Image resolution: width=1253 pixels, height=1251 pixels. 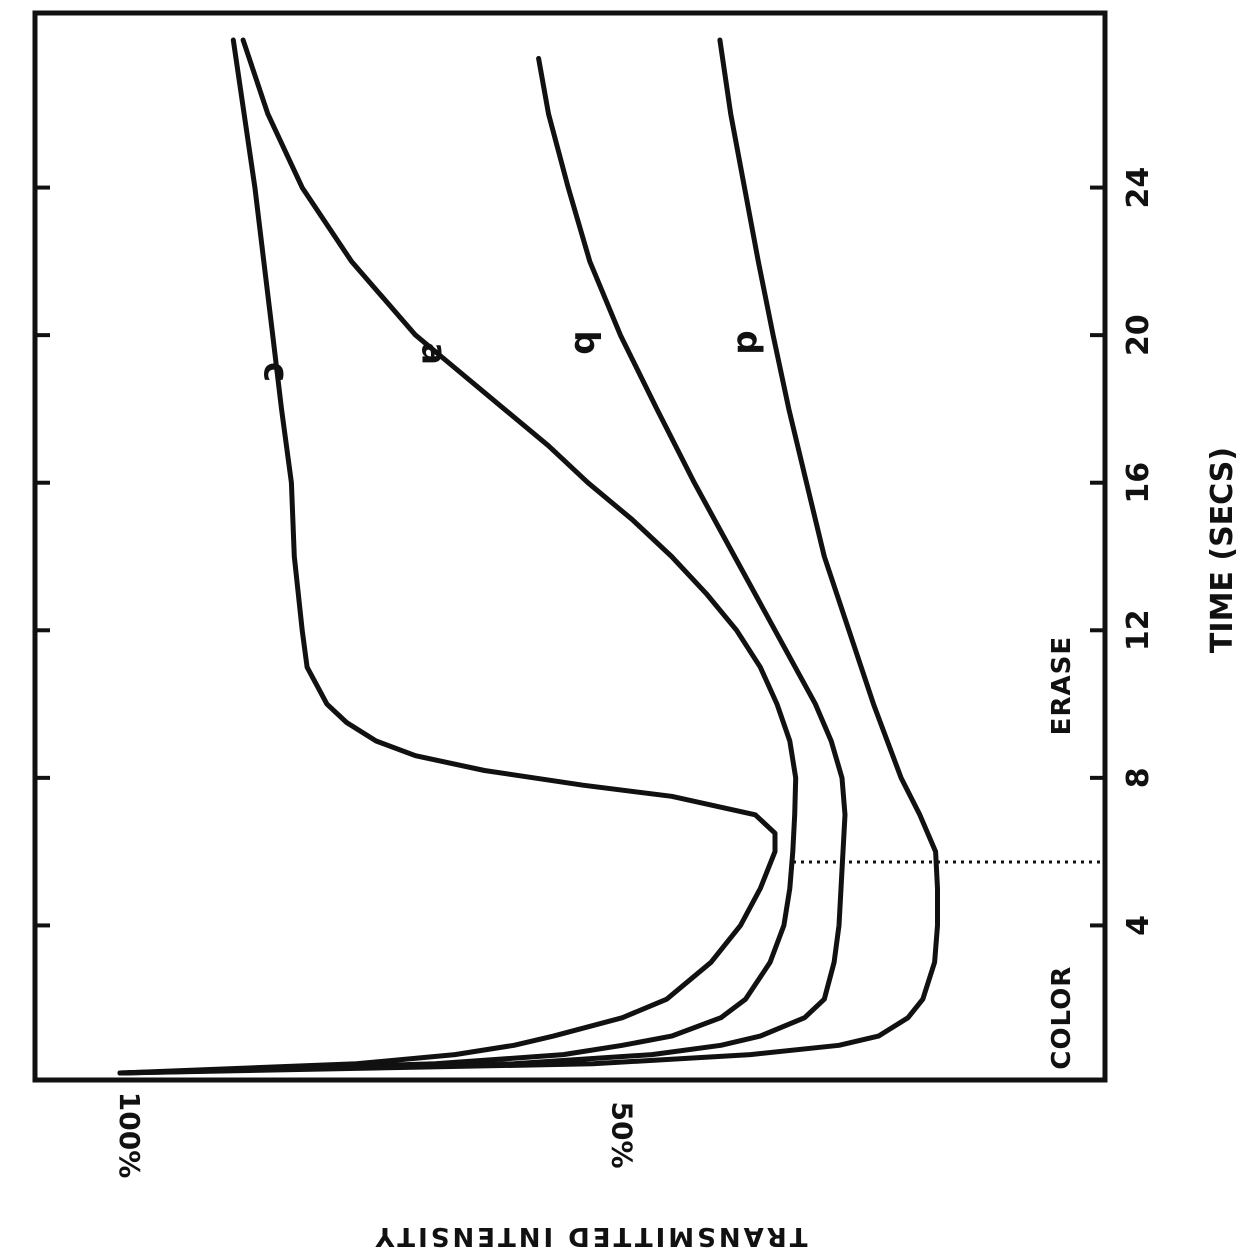 What do you see at coordinates (433, 353) in the screenshot?
I see `series-label-a: a` at bounding box center [433, 353].